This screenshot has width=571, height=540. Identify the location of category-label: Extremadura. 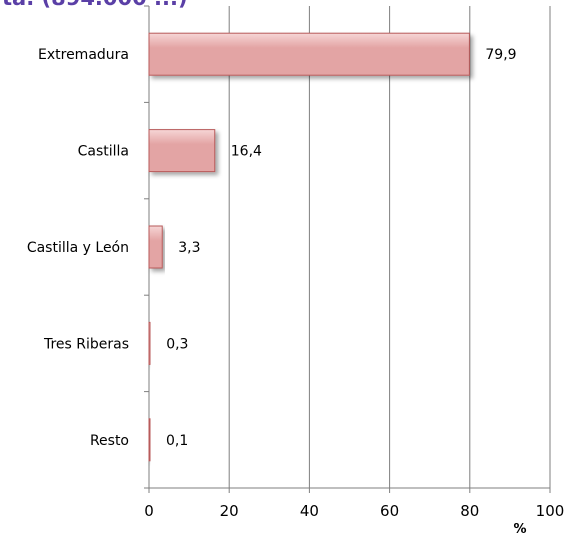
(83, 55).